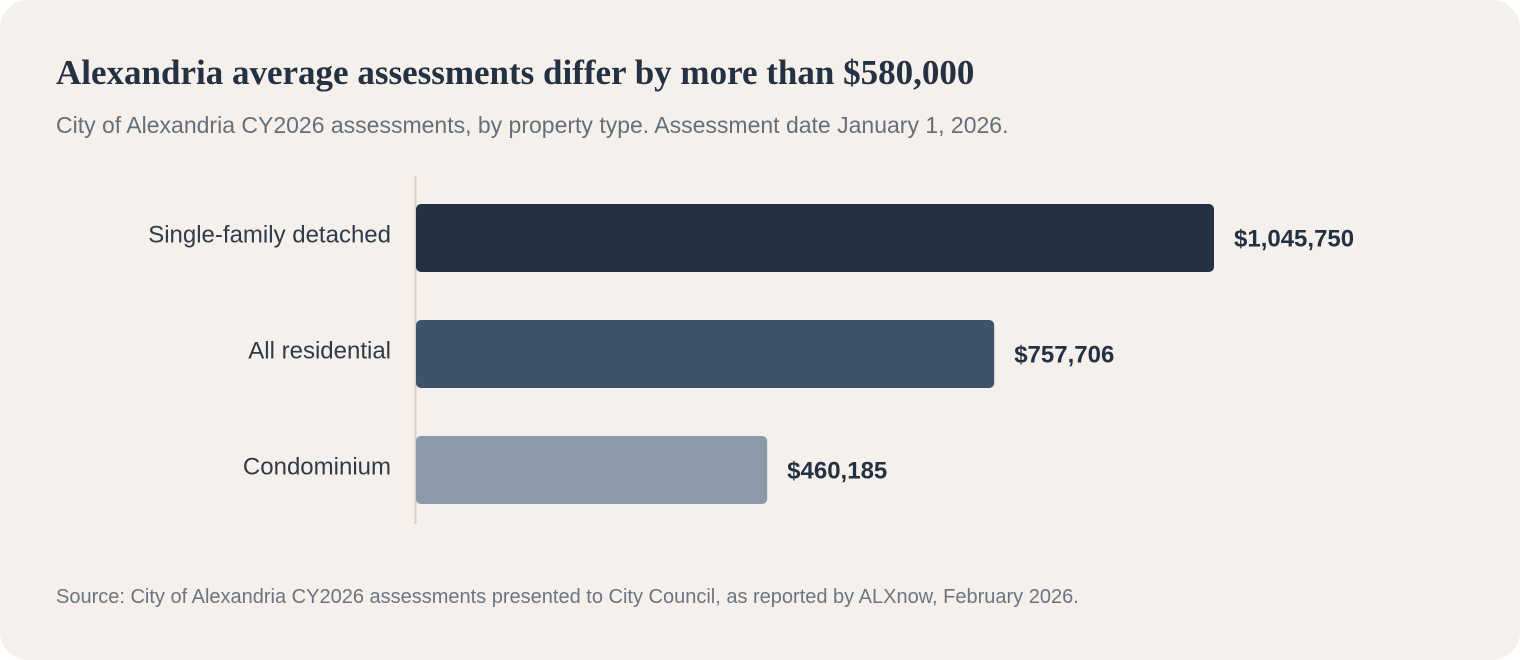 Image resolution: width=1520 pixels, height=660 pixels. What do you see at coordinates (317, 466) in the screenshot?
I see `category-label: Condominium` at bounding box center [317, 466].